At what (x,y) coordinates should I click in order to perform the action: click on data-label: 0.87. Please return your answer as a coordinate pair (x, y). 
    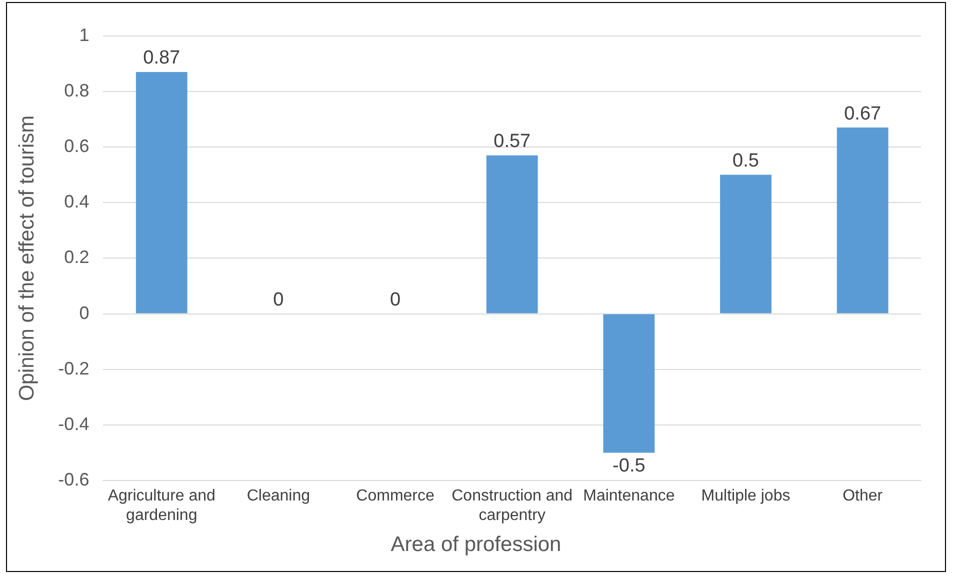
    Looking at the image, I should click on (161, 58).